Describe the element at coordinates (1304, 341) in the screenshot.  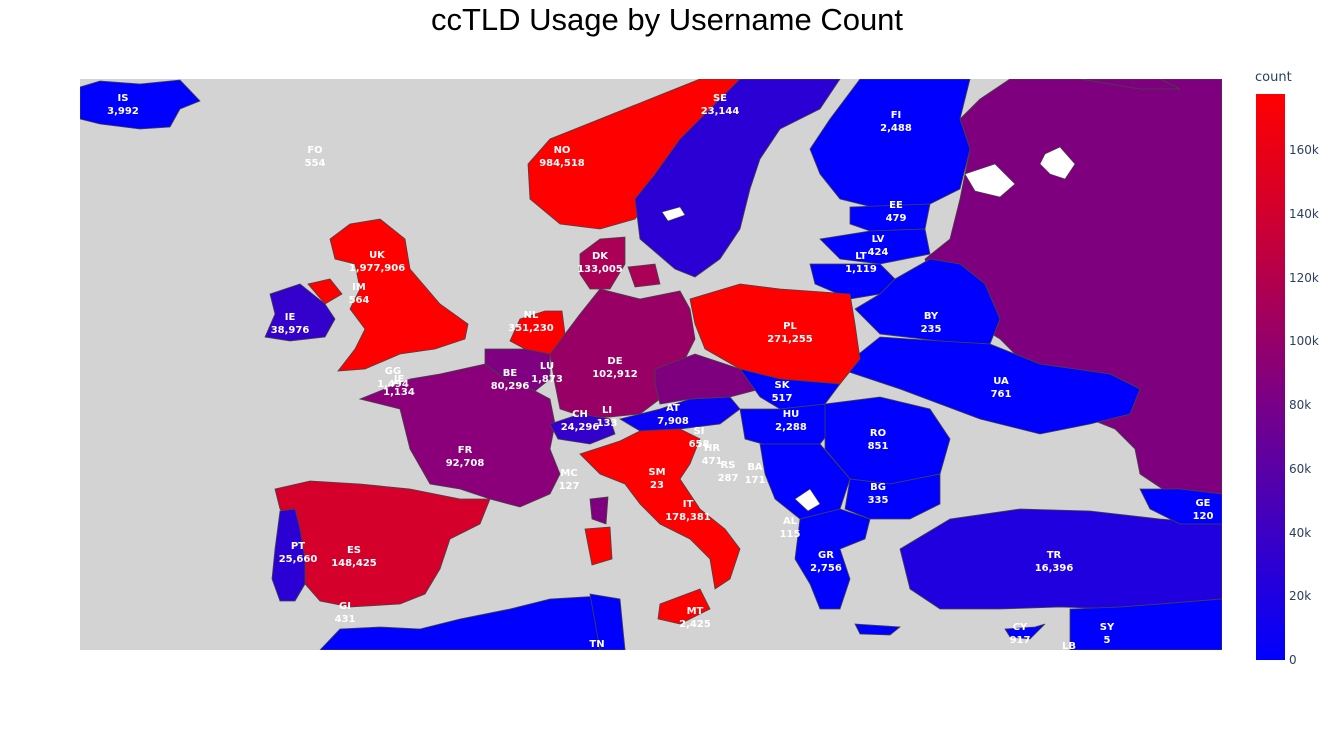
I see `colorbar-tick: 100k` at that location.